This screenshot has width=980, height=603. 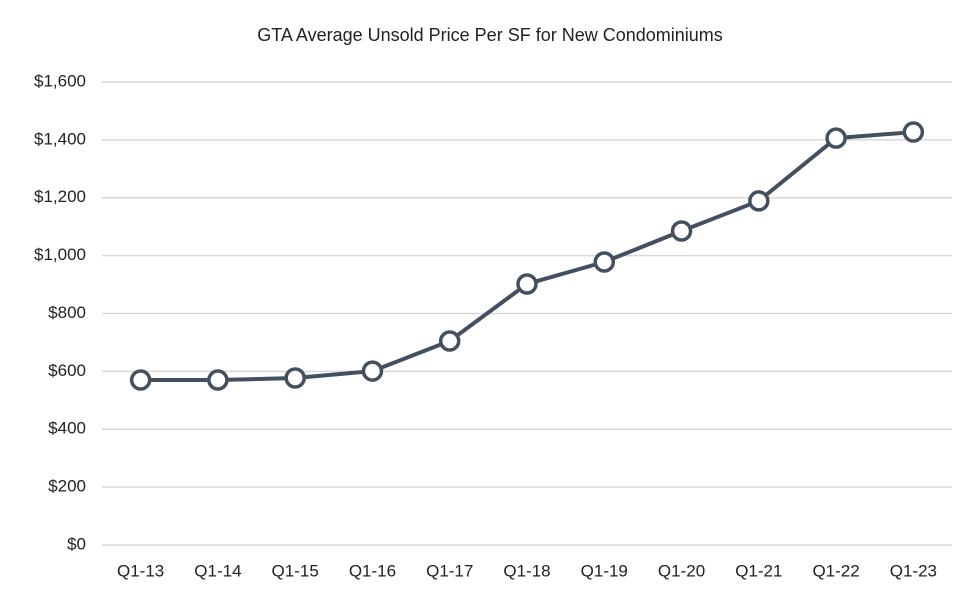 What do you see at coordinates (67, 428) in the screenshot?
I see `y-tick-label: $400` at bounding box center [67, 428].